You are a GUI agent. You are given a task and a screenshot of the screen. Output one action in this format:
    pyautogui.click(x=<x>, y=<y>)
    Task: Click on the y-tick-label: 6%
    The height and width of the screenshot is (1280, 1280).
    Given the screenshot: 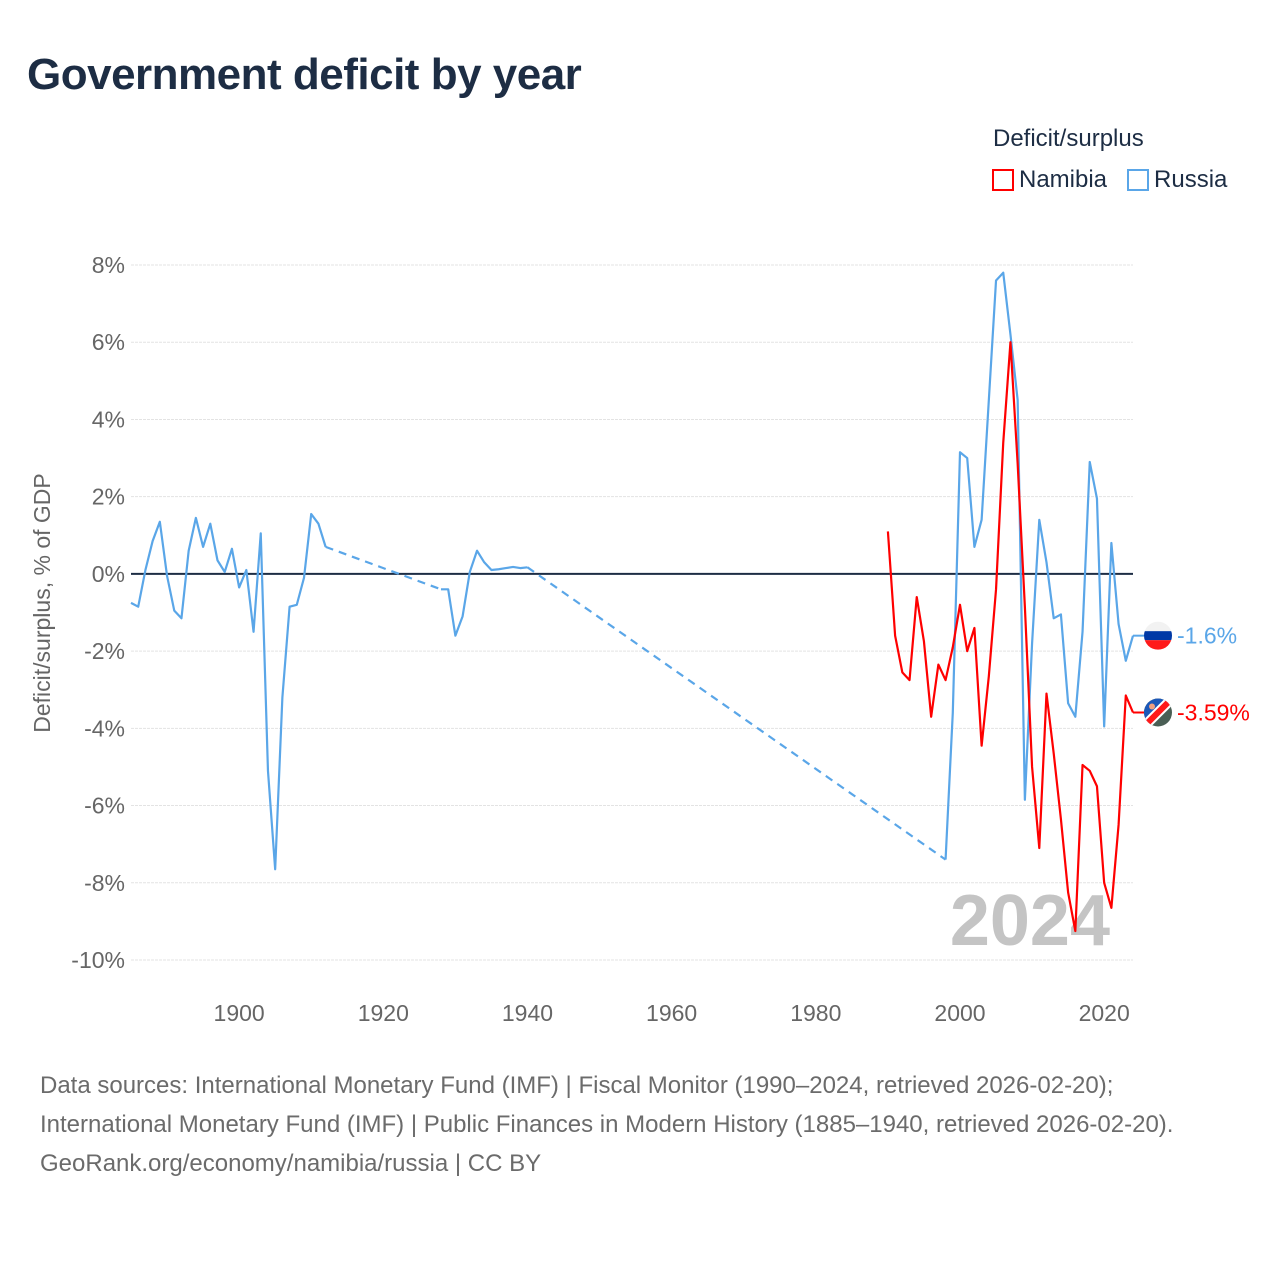 What is the action you would take?
    pyautogui.click(x=108, y=342)
    